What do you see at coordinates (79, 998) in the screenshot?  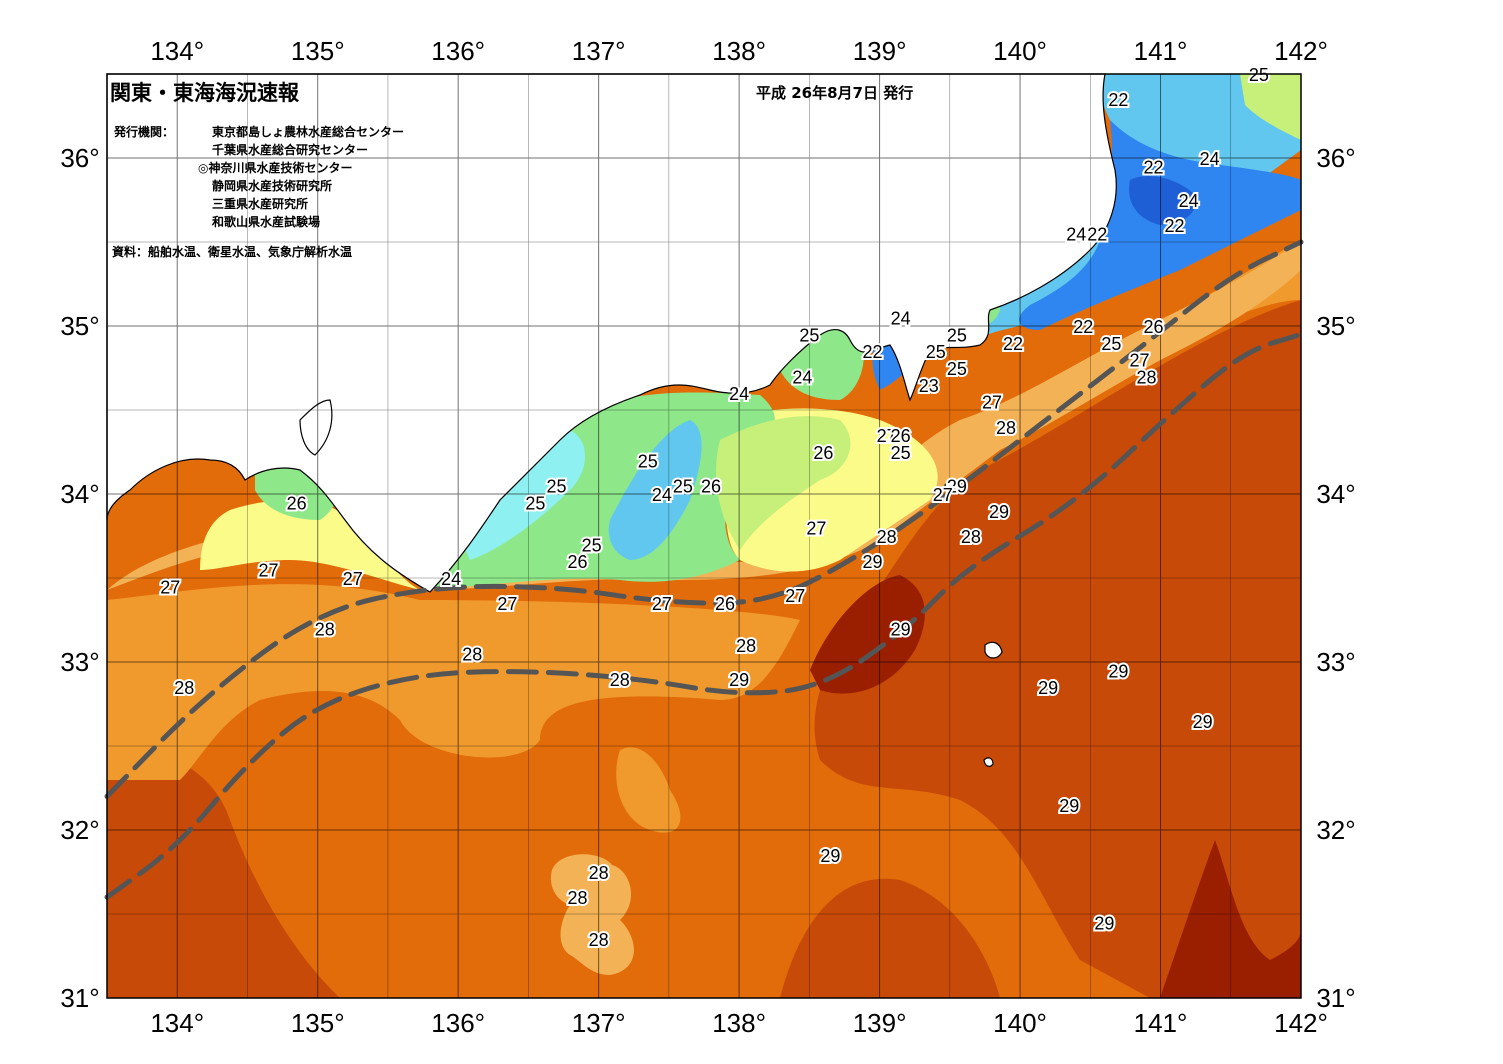 I see `lat-tick-label-left: 31°` at bounding box center [79, 998].